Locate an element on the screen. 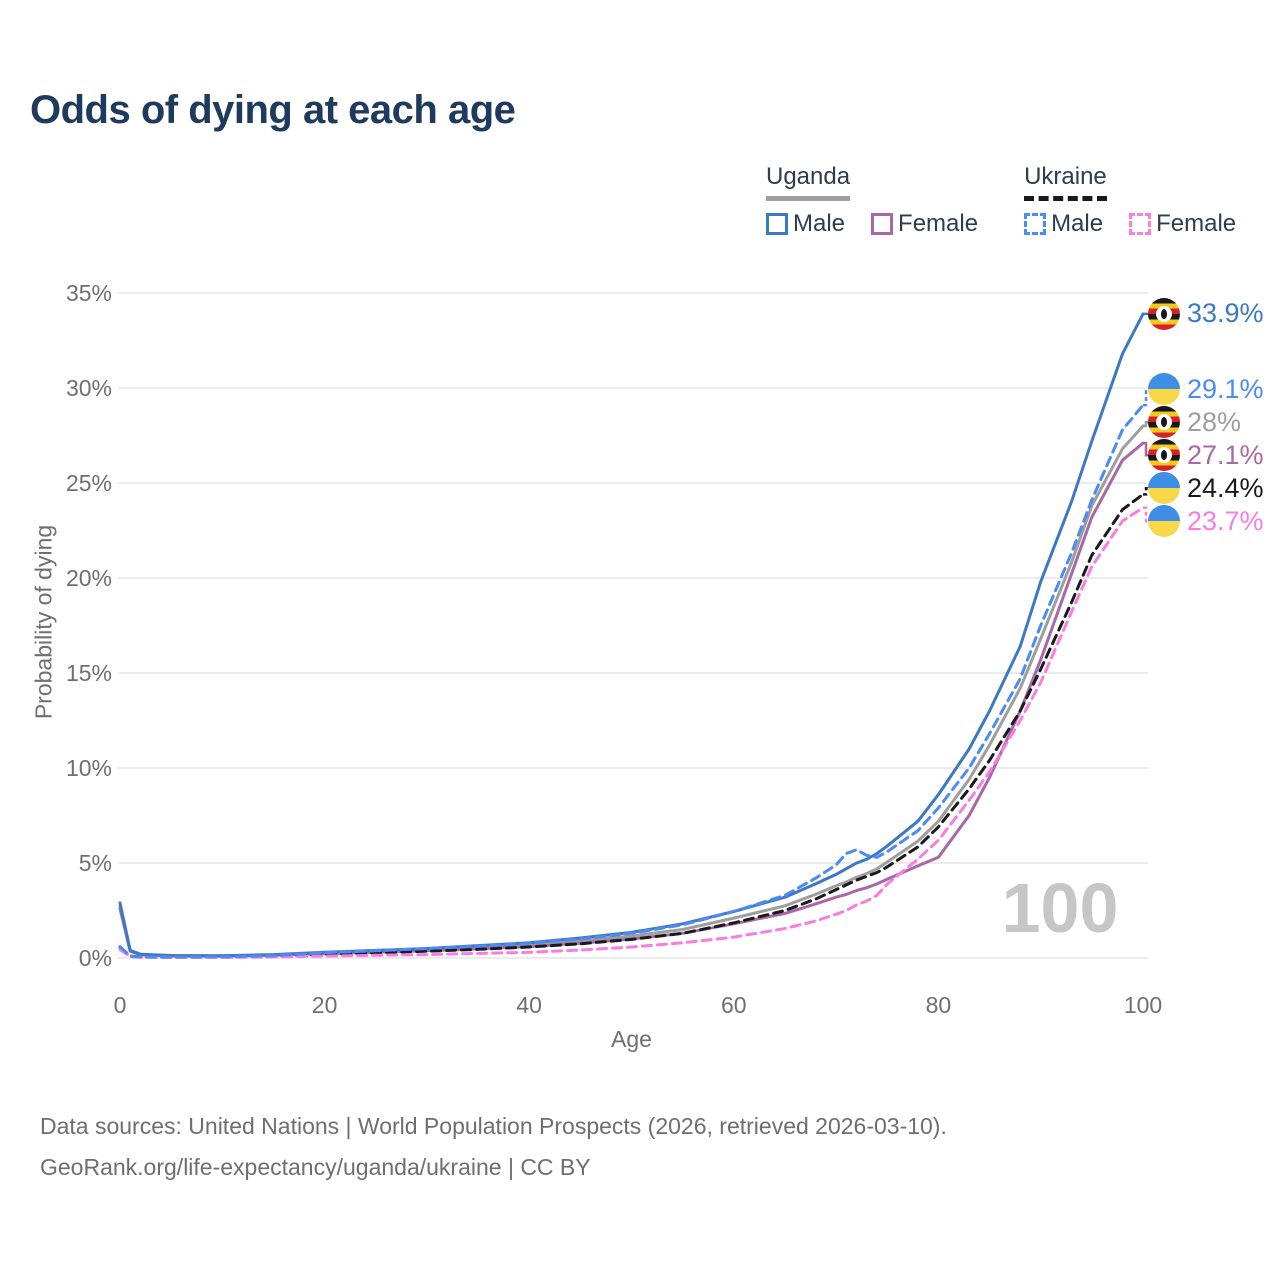  legend-item-ukraine-female: Female is located at coordinates (1182, 224).